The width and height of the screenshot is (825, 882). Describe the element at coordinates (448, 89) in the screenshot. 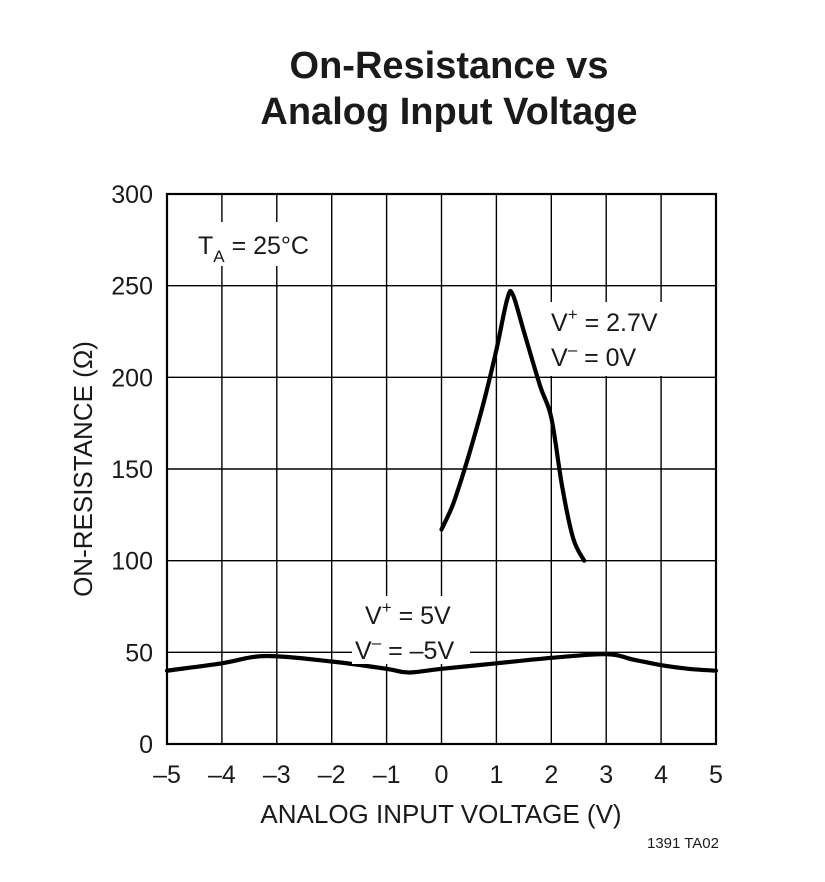

I see `chart-title: On-Resistance vs Analog Input Voltage` at that location.